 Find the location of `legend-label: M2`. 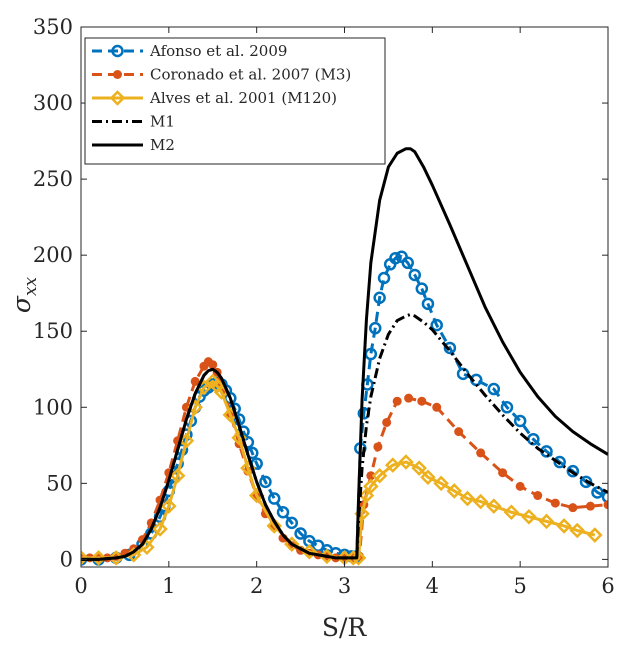

legend-label: M2 is located at coordinates (162, 145).